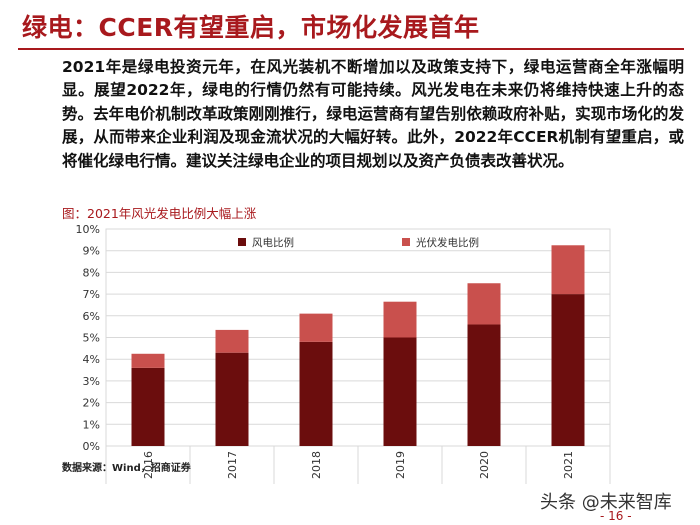  I want to click on legend-label-solar: 光伏发电比例, so click(447, 242).